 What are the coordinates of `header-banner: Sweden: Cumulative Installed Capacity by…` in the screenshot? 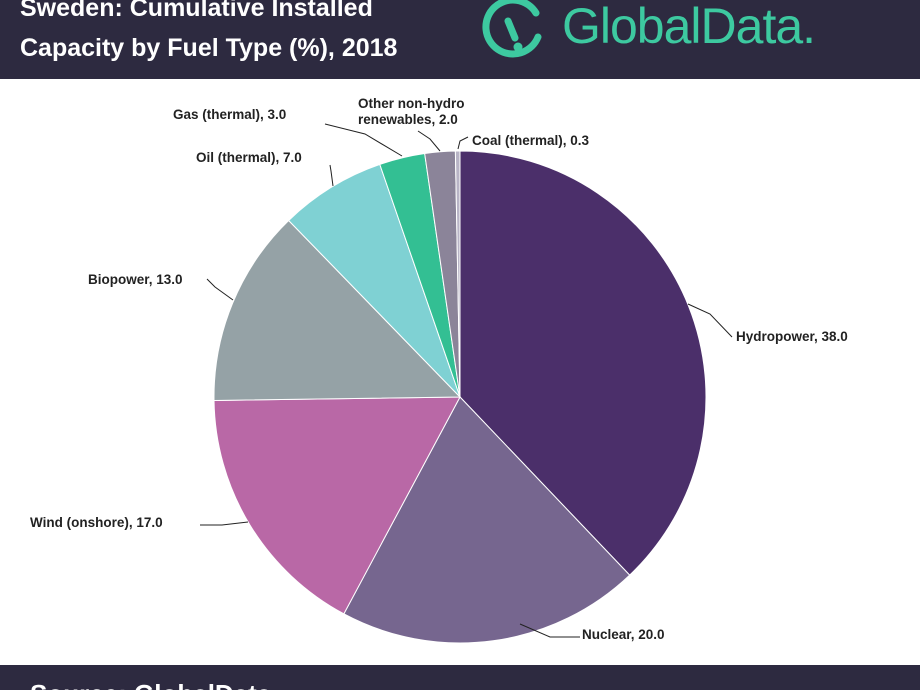 It's located at (460, 39).